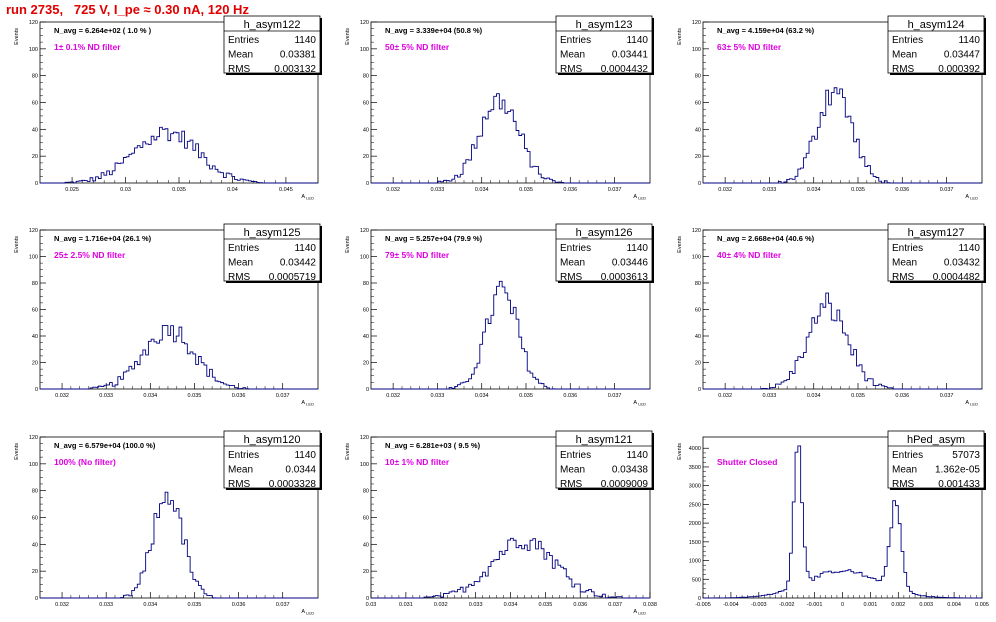 Image resolution: width=996 pixels, height=622 pixels. I want to click on stat-mean-value: 0.03438, so click(630, 470).